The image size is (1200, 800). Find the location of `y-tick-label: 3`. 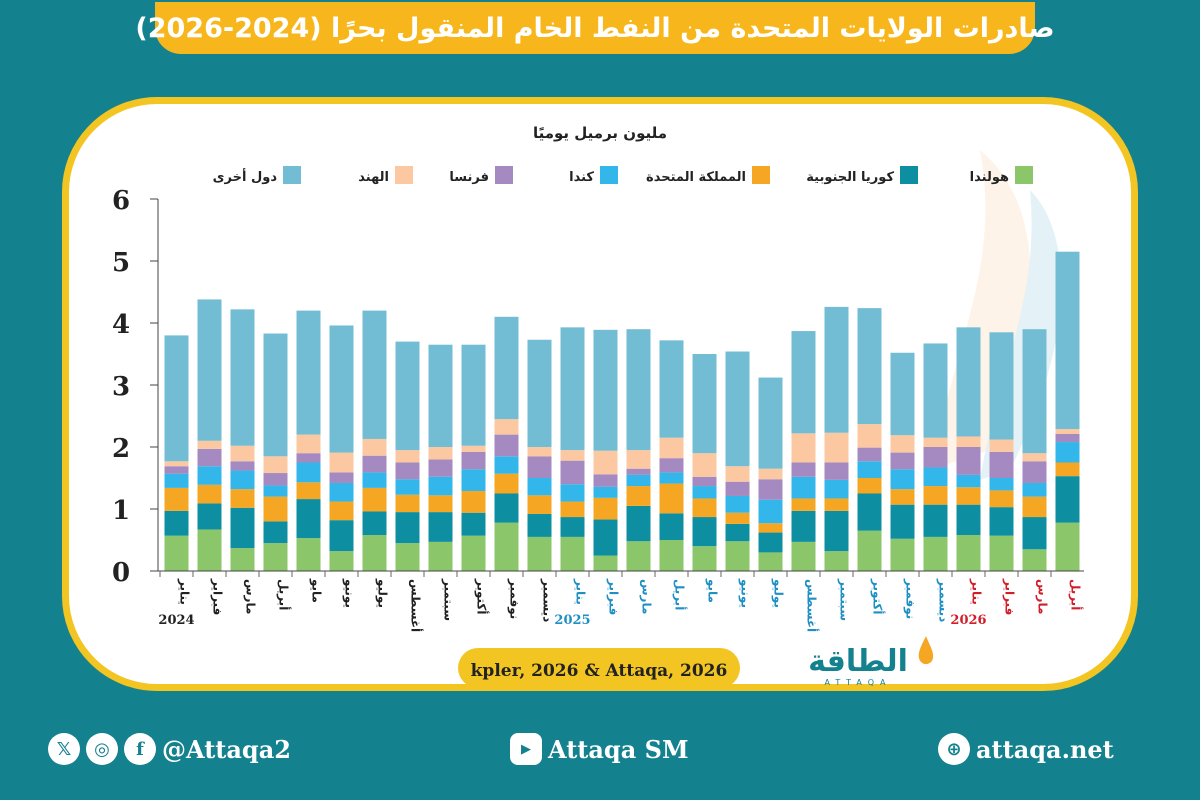

y-tick-label: 3 is located at coordinates (121, 387).